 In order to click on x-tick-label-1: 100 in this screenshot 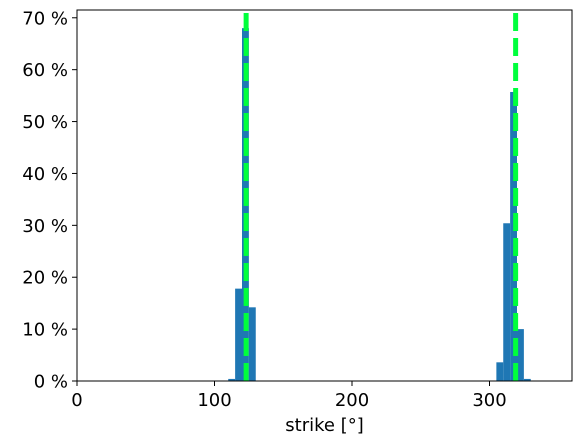, I will do `click(214, 400)`.